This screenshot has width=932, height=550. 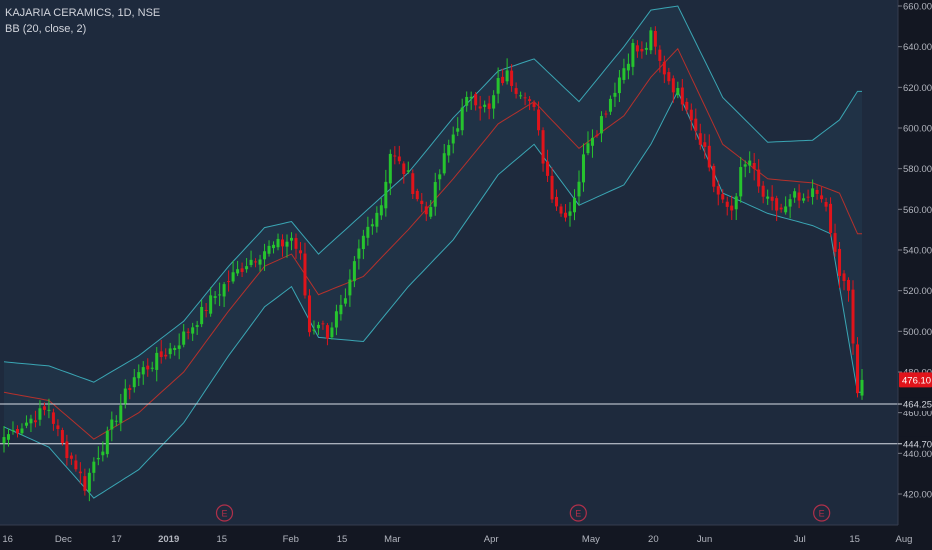 What do you see at coordinates (83, 13) in the screenshot?
I see `symbol-title: KAJARIA CERAMICS, 1D, NSE` at bounding box center [83, 13].